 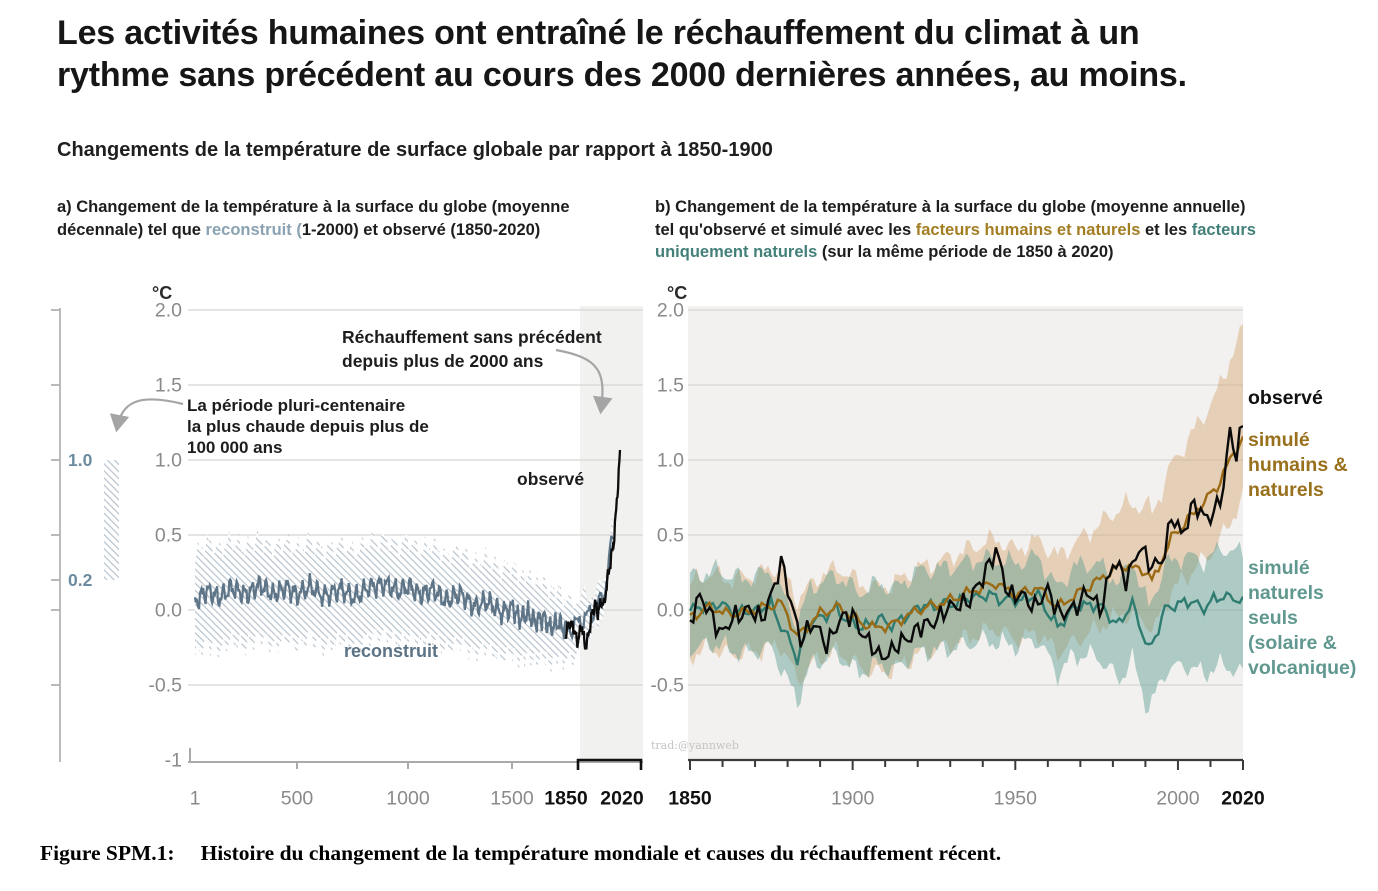 I want to click on observed-window-bracket, so click(x=609, y=764).